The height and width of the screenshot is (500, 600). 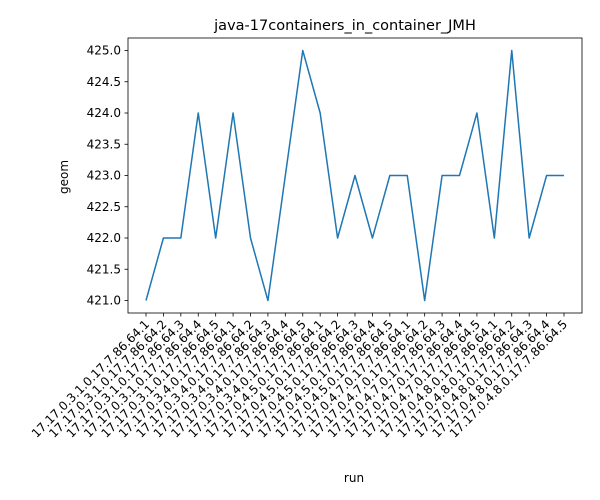 What do you see at coordinates (354, 478) in the screenshot?
I see `x-axis-label: run` at bounding box center [354, 478].